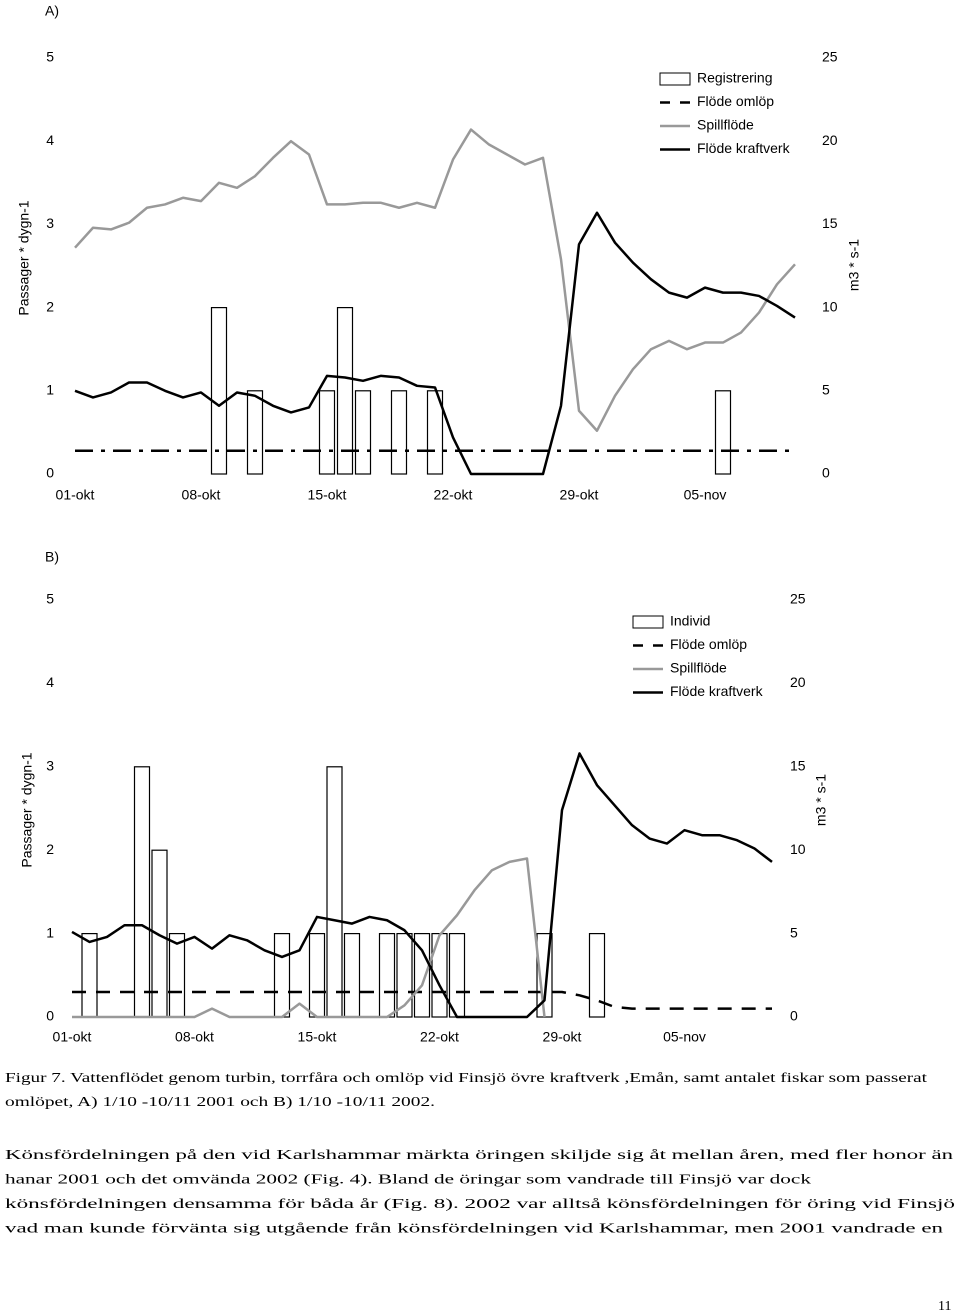 Image resolution: width=960 pixels, height=1315 pixels. Describe the element at coordinates (52, 557) in the screenshot. I see `chart-title: B)` at that location.